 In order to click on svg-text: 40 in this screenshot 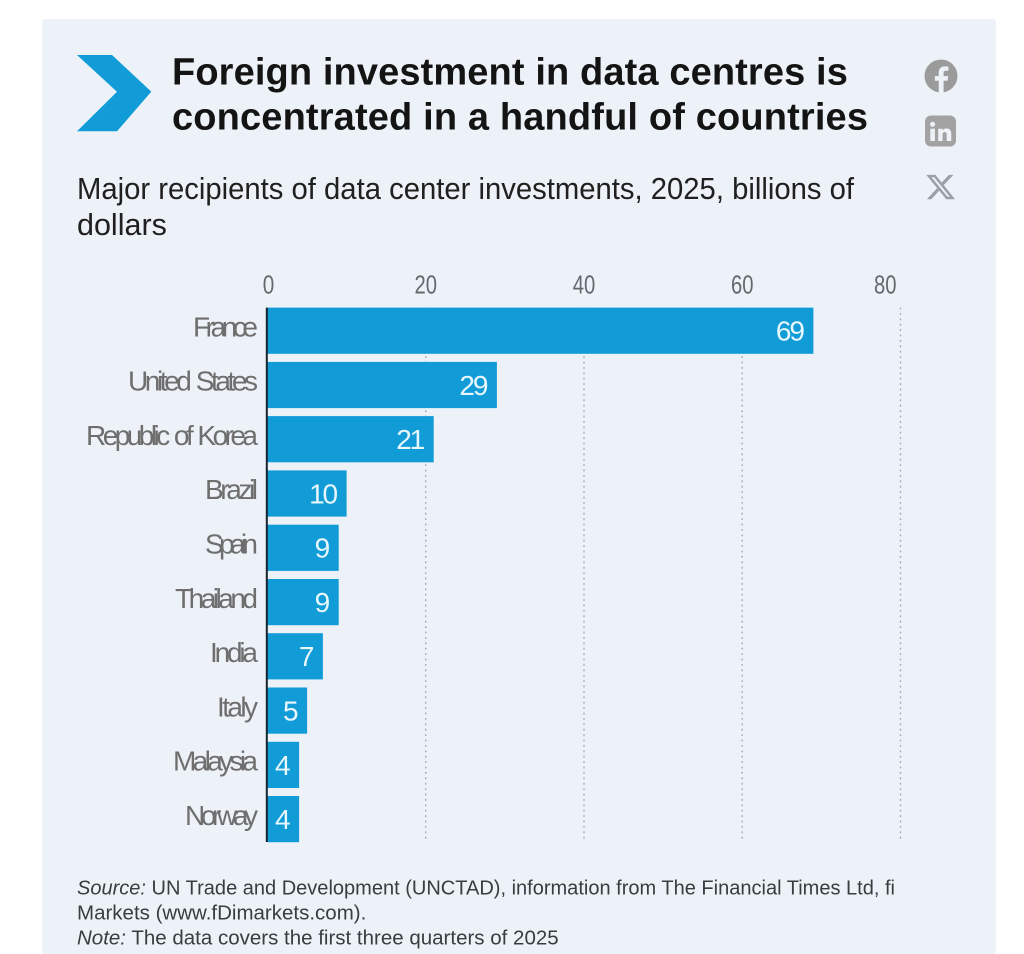, I will do `click(584, 285)`.